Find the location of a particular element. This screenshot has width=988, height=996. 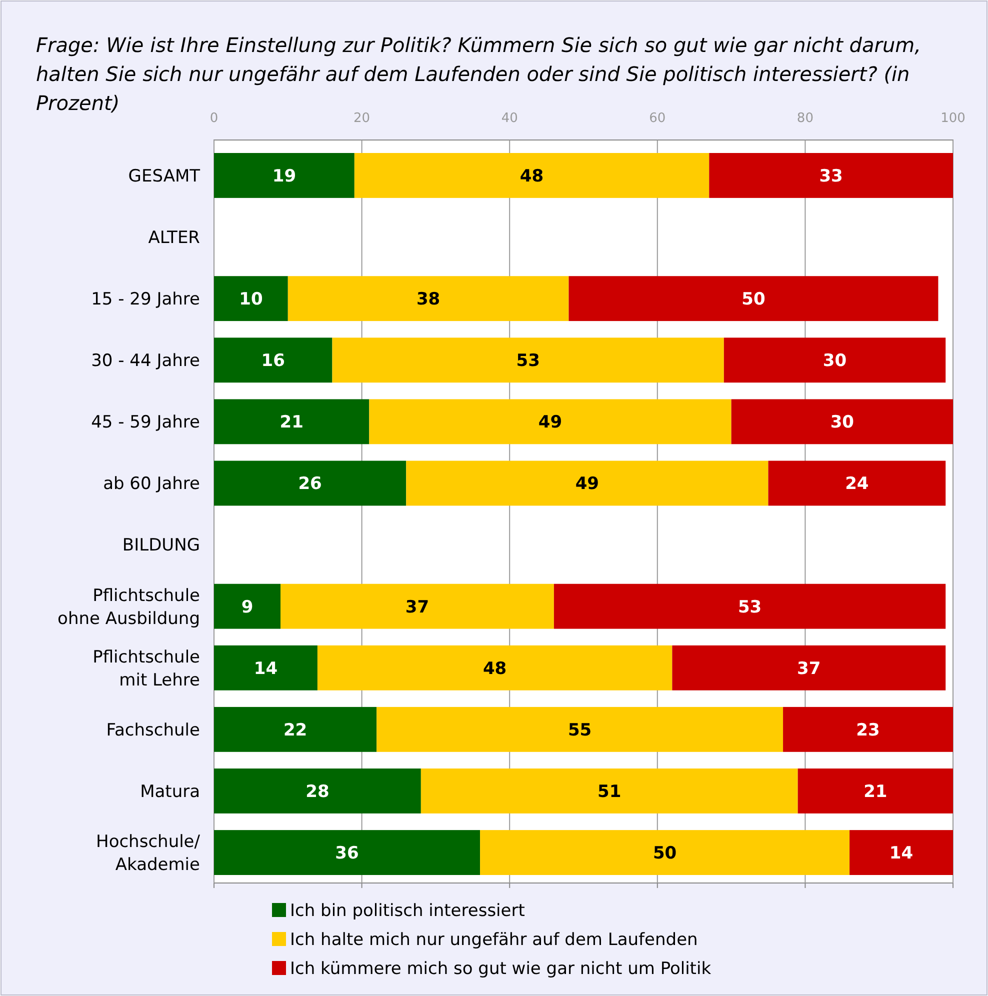

x-tick-label: 100 is located at coordinates (953, 118).